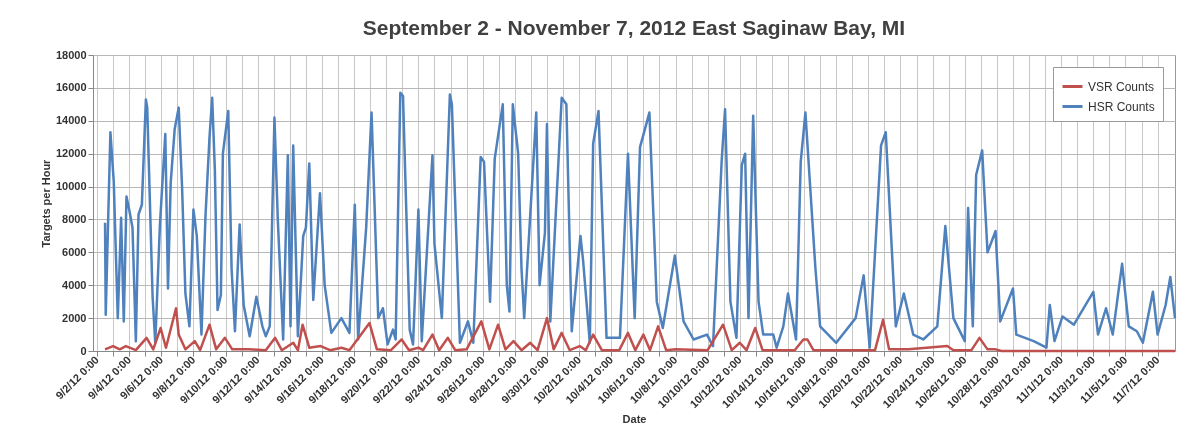 The width and height of the screenshot is (1202, 443). What do you see at coordinates (45, 203) in the screenshot?
I see `y-axis-title: Targets per Hour` at bounding box center [45, 203].